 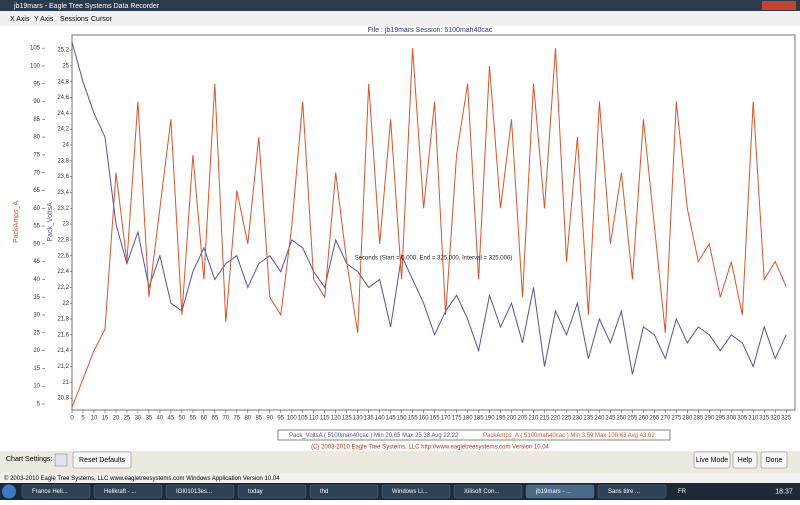 What do you see at coordinates (83, 419) in the screenshot?
I see `x-tick-label: 5` at bounding box center [83, 419].